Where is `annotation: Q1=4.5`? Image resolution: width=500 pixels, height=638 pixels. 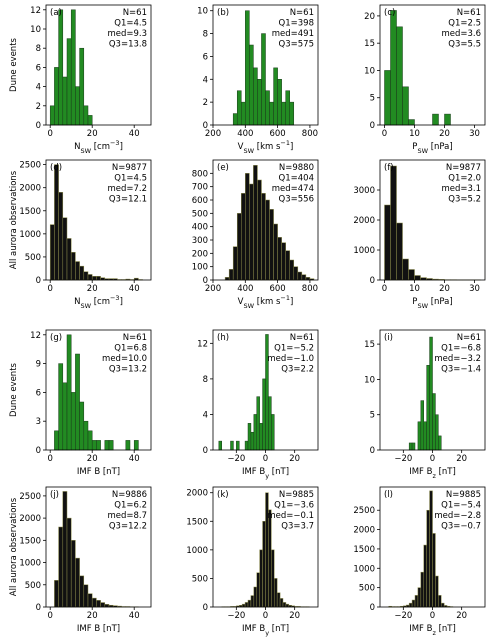
annotation: Q1=4.5 is located at coordinates (130, 24).